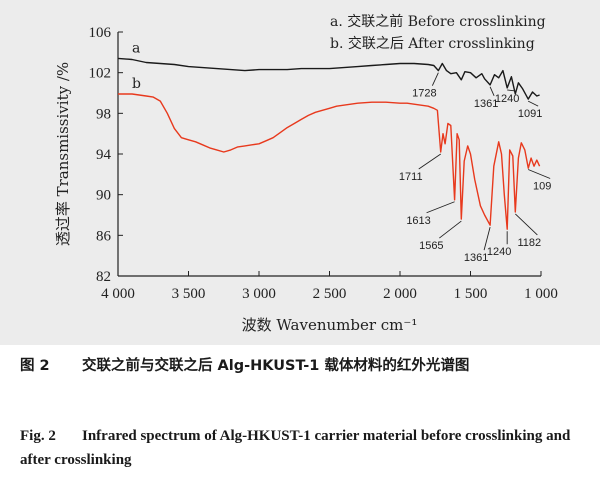 The width and height of the screenshot is (600, 481). What do you see at coordinates (431, 246) in the screenshot?
I see `peak-label: 1565` at bounding box center [431, 246].